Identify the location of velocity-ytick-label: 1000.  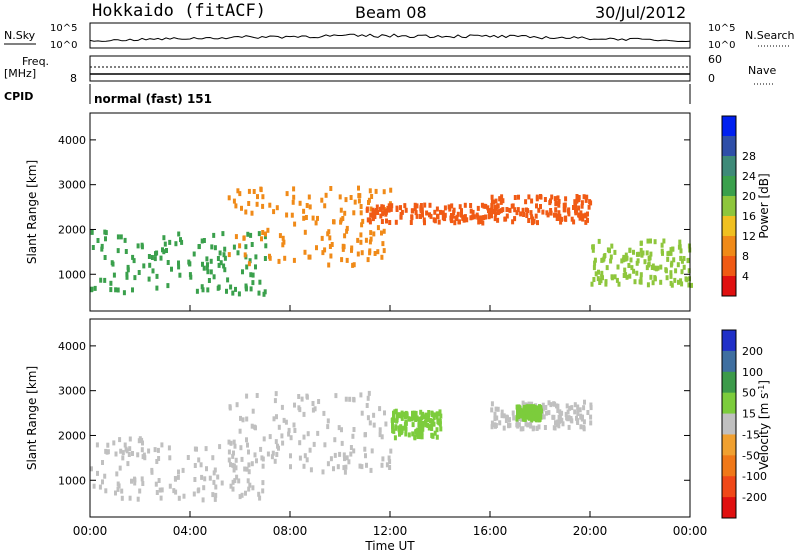
(72, 480).